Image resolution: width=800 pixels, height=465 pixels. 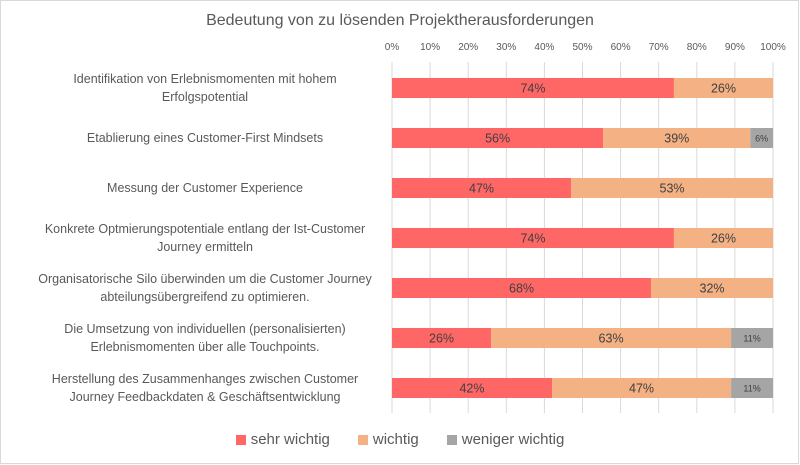 What do you see at coordinates (205, 297) in the screenshot?
I see `category-label-line: abteilungsübergreifend zu optimieren.` at bounding box center [205, 297].